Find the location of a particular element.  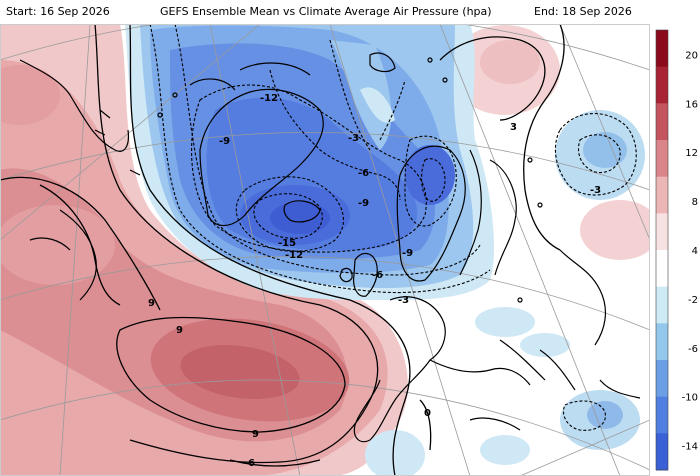

colorbar-tick-label: 8 is located at coordinates (695, 202).